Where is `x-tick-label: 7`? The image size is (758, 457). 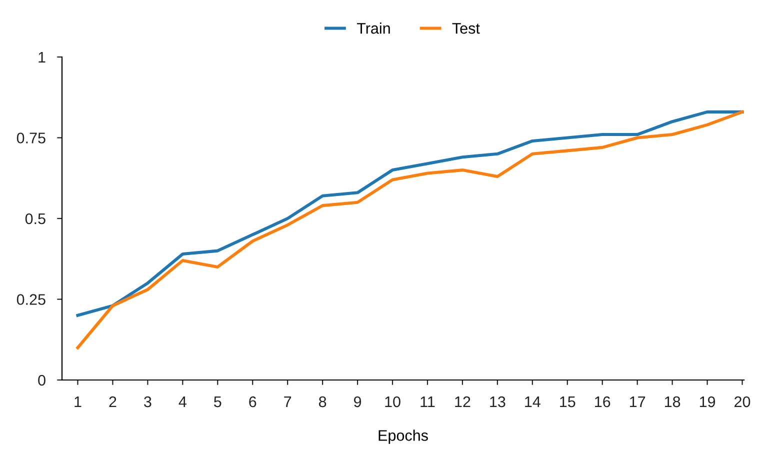 x-tick-label: 7 is located at coordinates (288, 402).